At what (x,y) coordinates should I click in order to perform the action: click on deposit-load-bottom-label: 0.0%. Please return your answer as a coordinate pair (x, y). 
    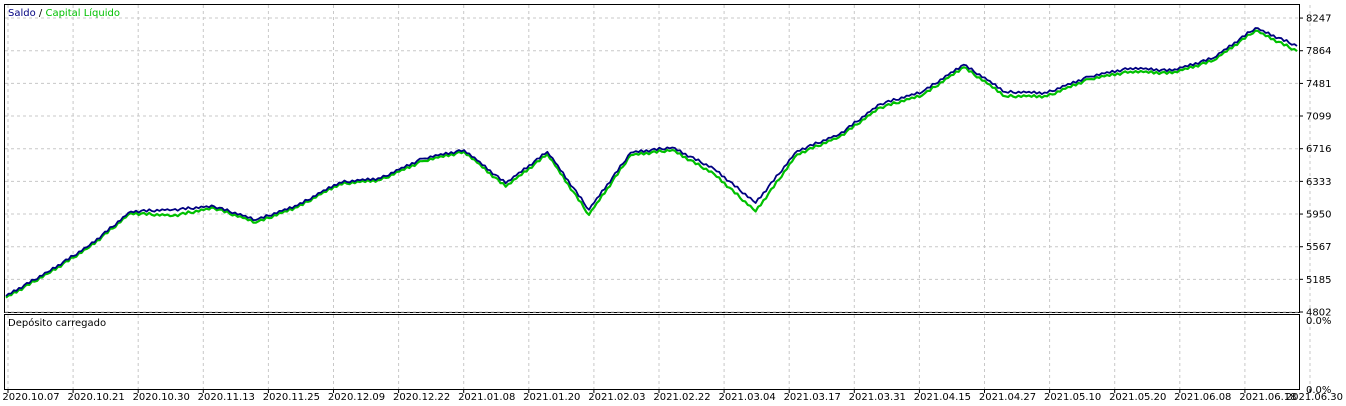
    Looking at the image, I should click on (1318, 390).